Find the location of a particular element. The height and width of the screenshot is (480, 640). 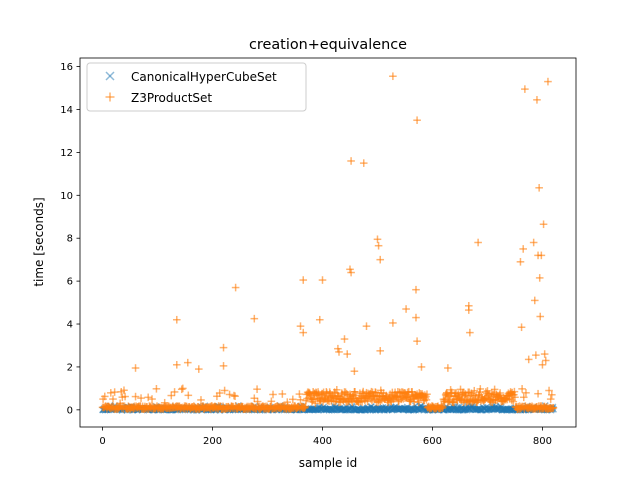

y-tick-label: 2 is located at coordinates (70, 367).